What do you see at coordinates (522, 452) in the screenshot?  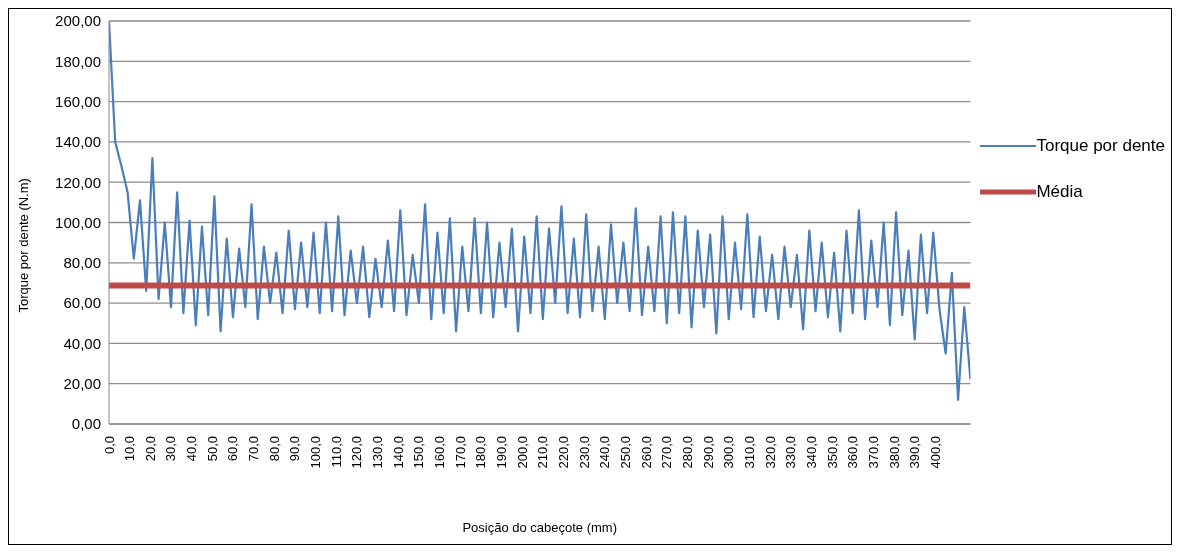 I see `x-tick-label: 200,0` at bounding box center [522, 452].